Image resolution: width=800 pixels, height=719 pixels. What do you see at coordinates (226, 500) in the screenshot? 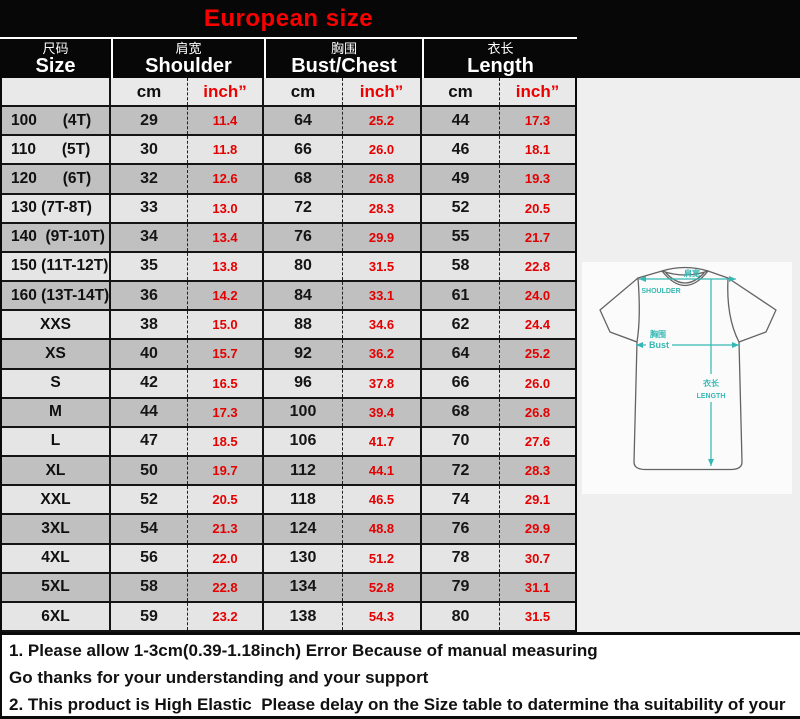
I see `shoulder-inch-cell: 20.5` at bounding box center [226, 500].